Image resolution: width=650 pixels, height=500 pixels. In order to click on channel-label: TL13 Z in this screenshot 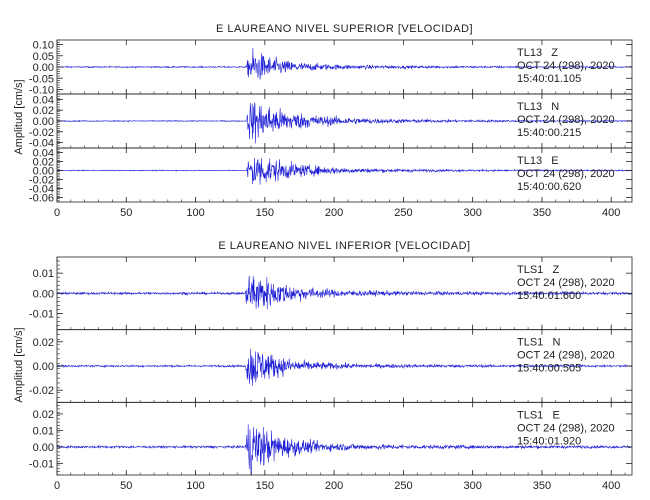, I will do `click(537, 53)`.